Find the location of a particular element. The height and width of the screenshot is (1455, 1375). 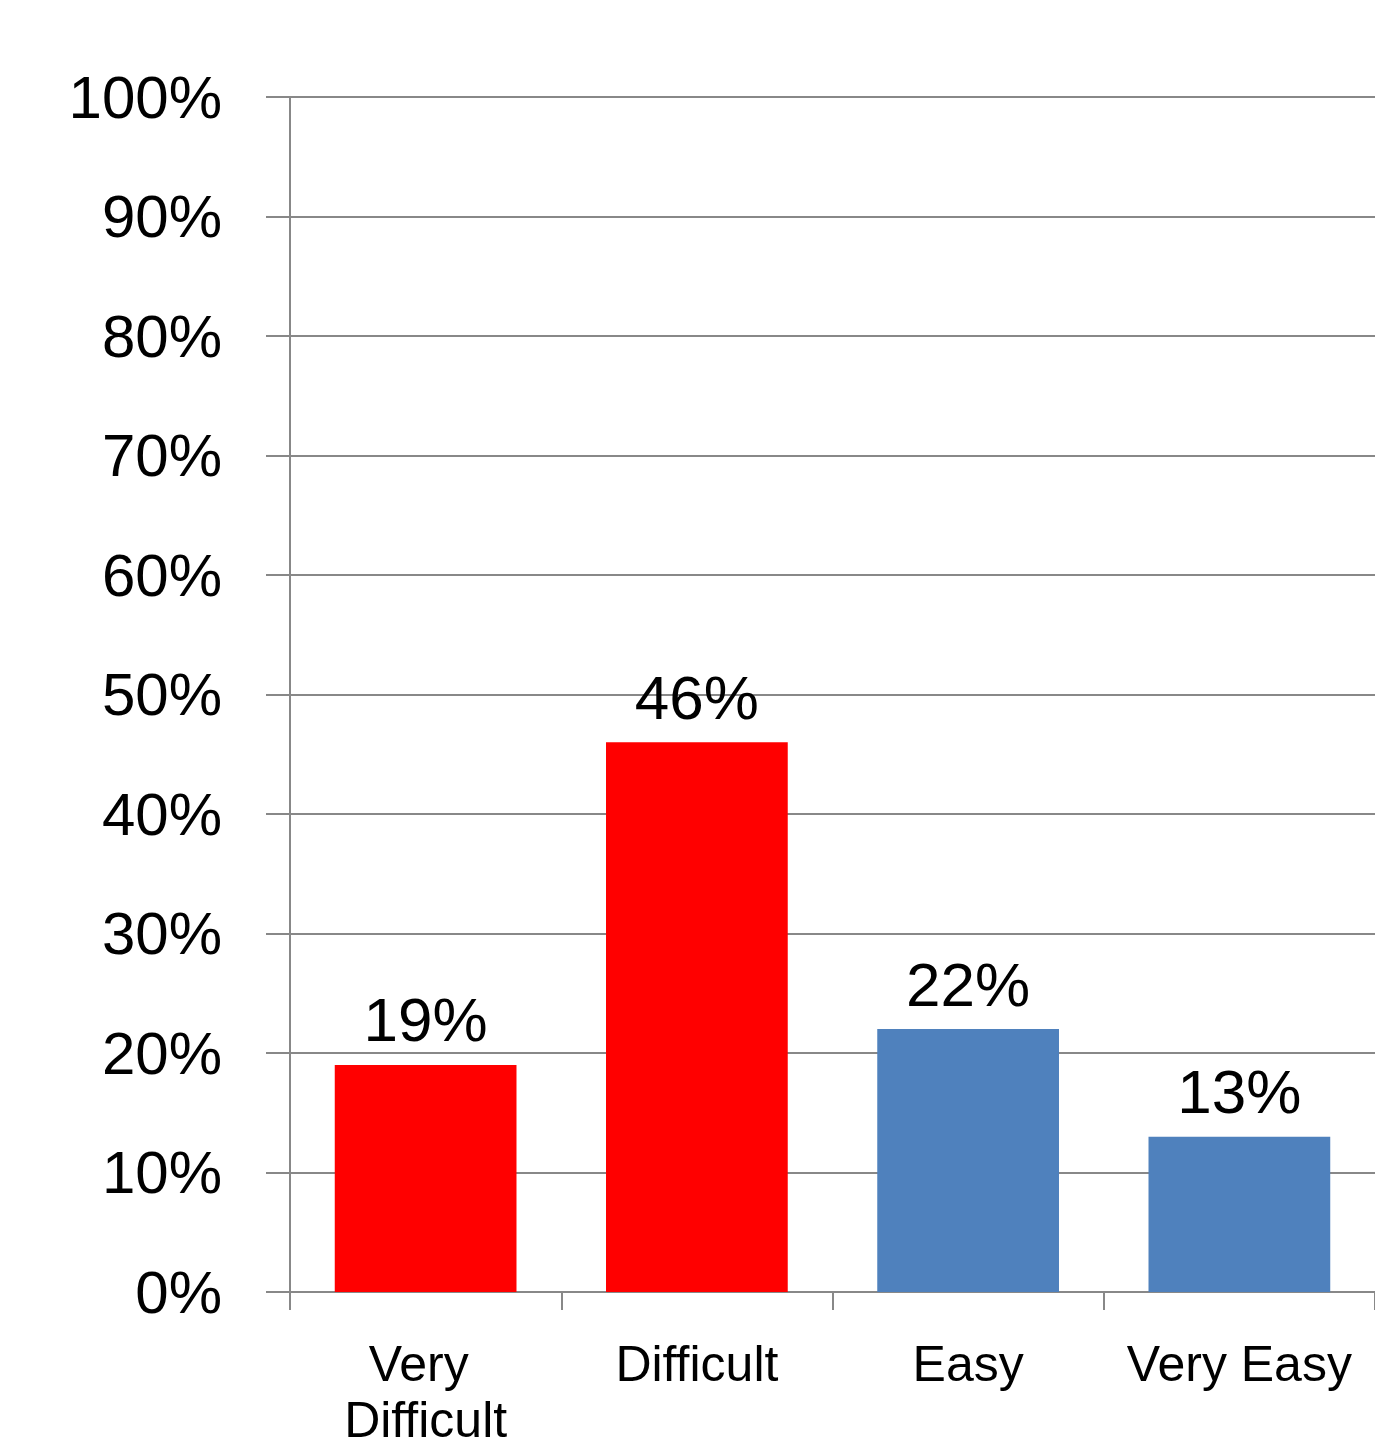

y-tick-label: 30% is located at coordinates (161, 933).